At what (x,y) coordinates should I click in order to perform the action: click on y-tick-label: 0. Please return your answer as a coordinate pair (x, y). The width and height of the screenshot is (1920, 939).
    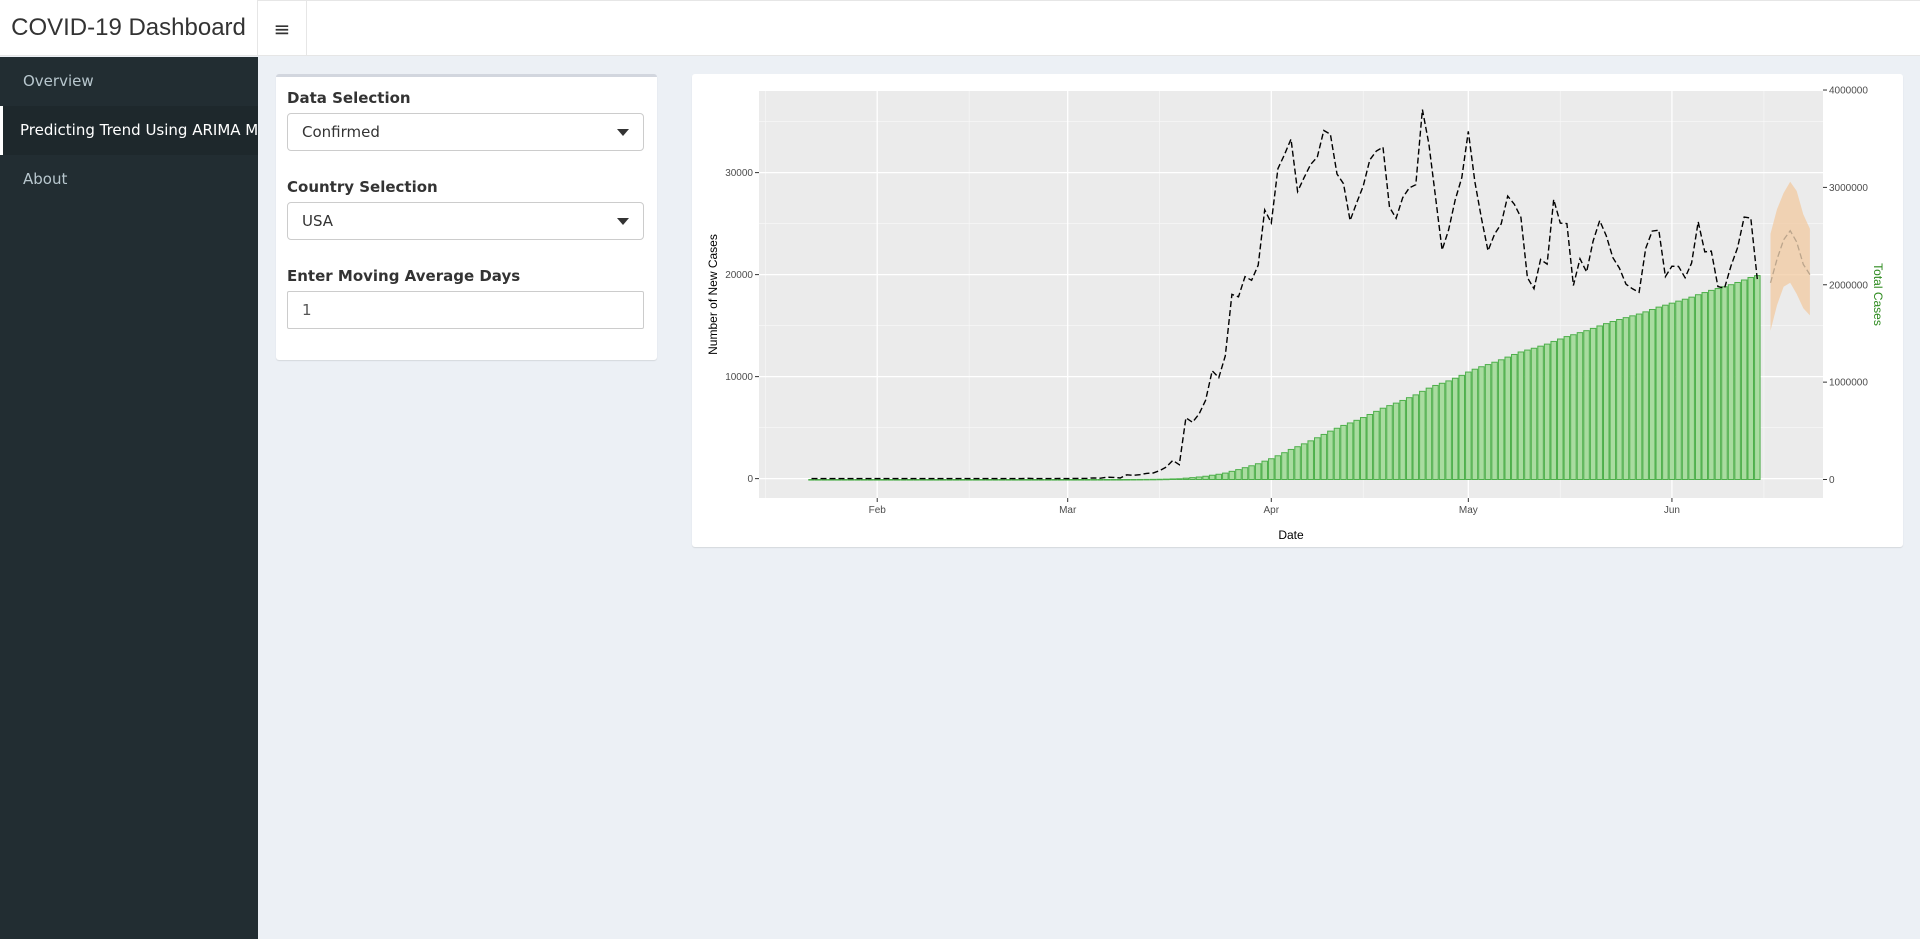
    Looking at the image, I should click on (750, 479).